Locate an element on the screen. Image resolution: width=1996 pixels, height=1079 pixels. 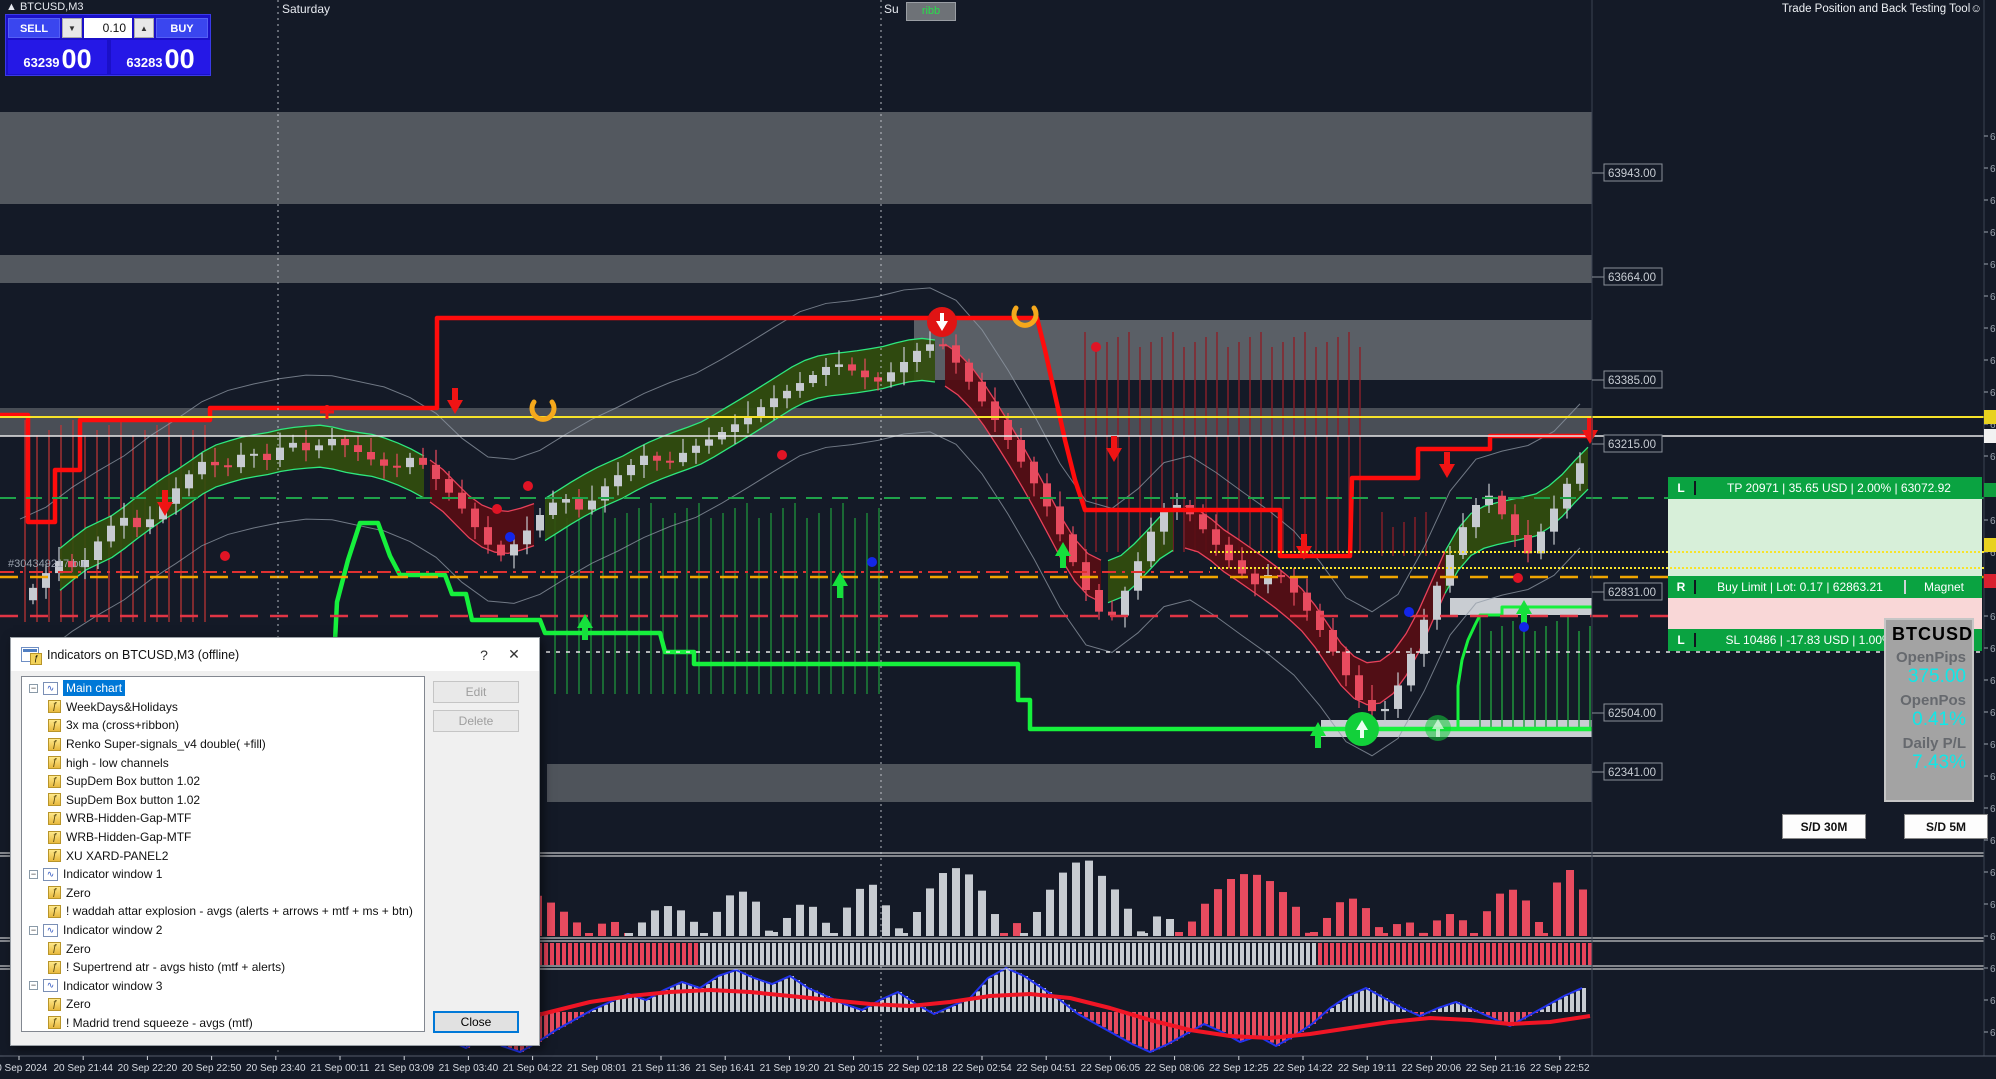
delete-button: Delete is located at coordinates (476, 721).